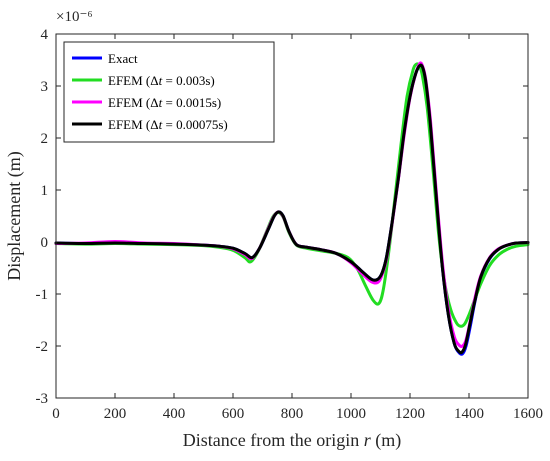  I want to click on y-tick-label: -2, so click(42, 347).